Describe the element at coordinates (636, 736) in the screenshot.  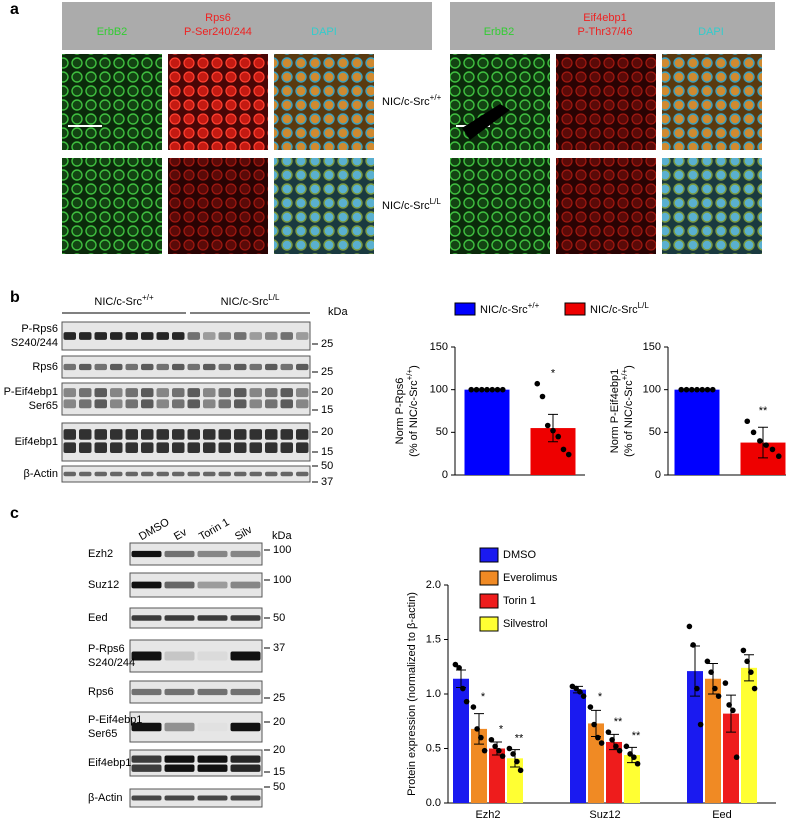
I see `significance: **` at that location.